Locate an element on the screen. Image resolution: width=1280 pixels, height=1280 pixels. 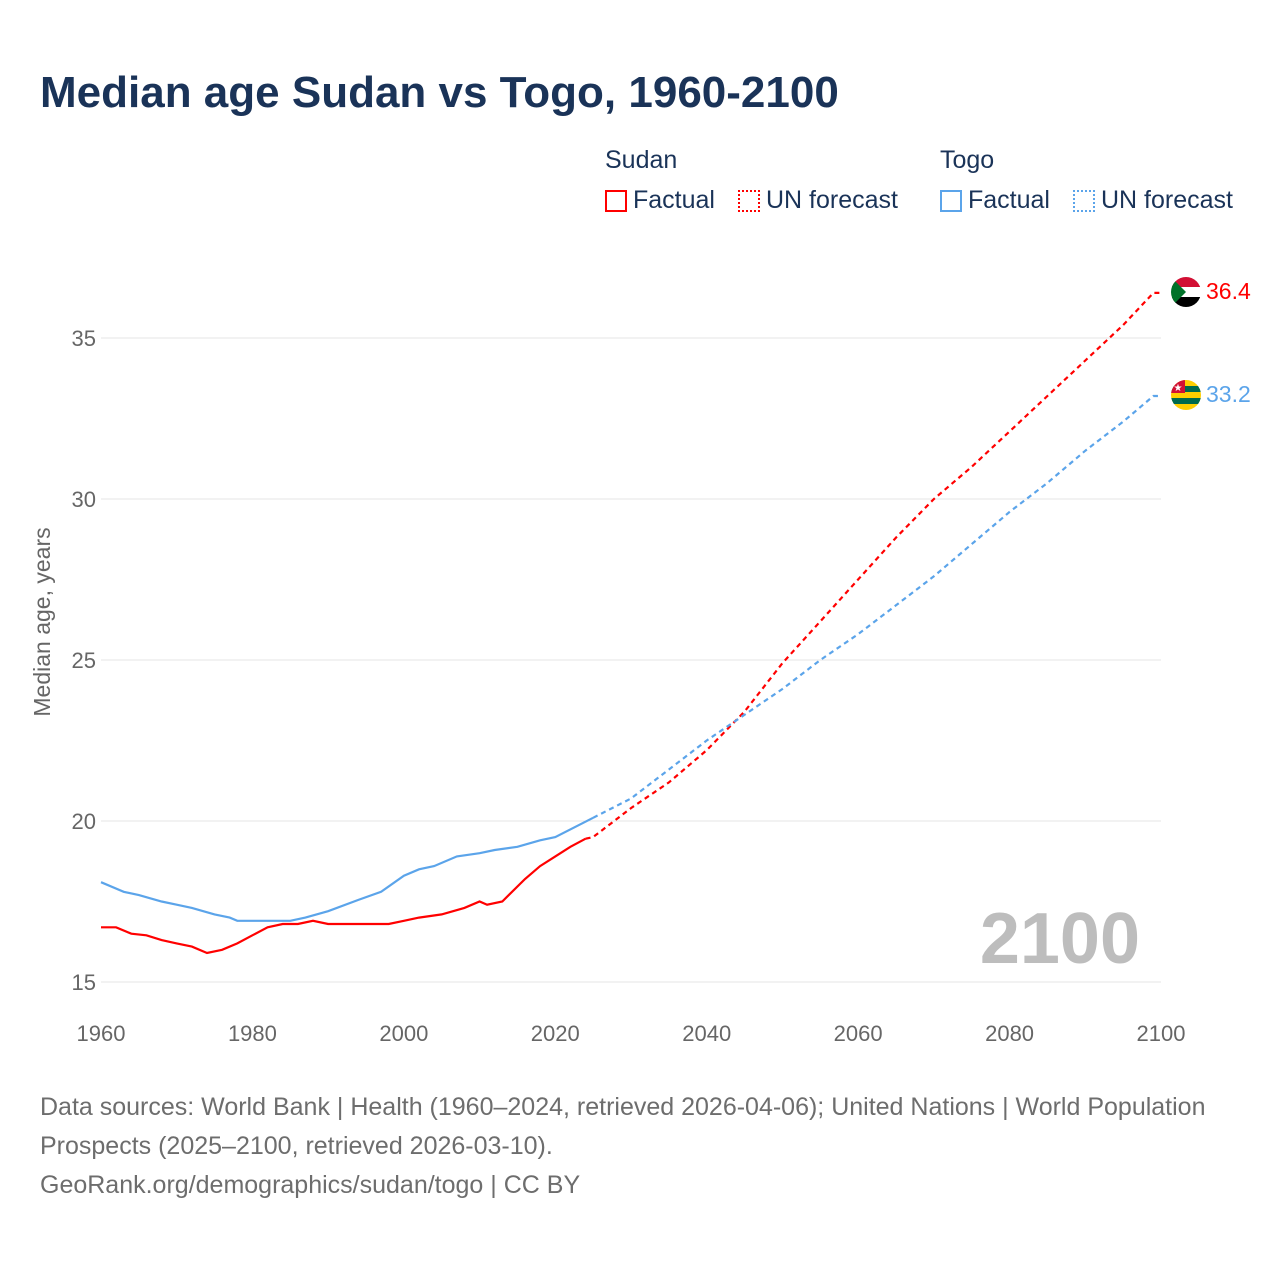
x-tick-label: 2060 is located at coordinates (858, 1033).